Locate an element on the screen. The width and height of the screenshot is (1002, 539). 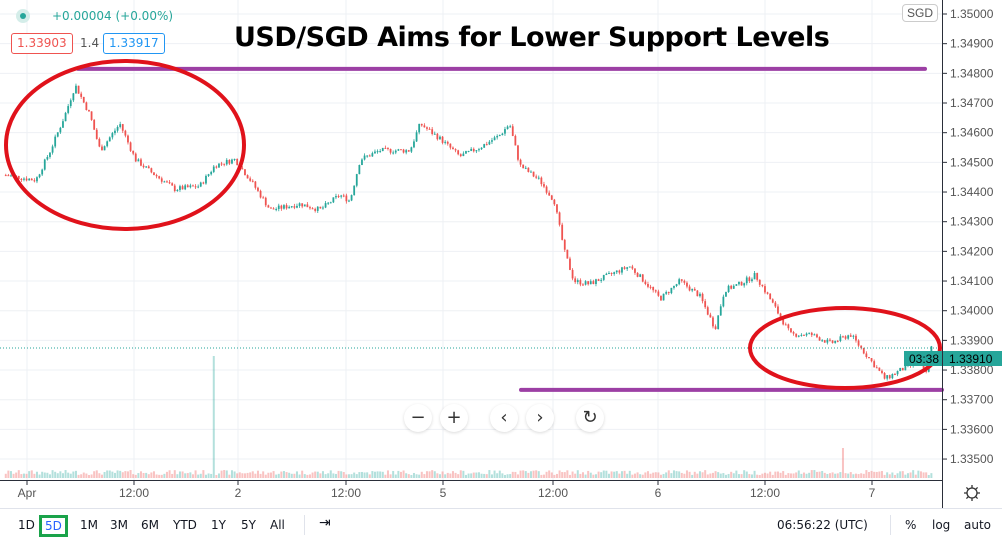
settings-gear-icon is located at coordinates (972, 493).